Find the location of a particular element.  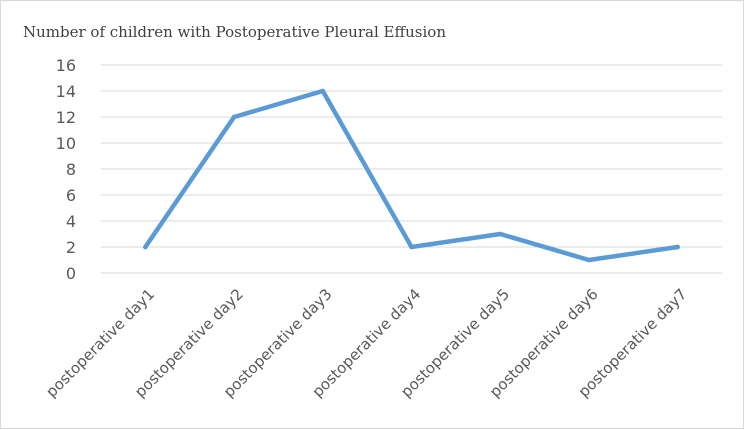

y-tick-label: 16 is located at coordinates (66, 65).